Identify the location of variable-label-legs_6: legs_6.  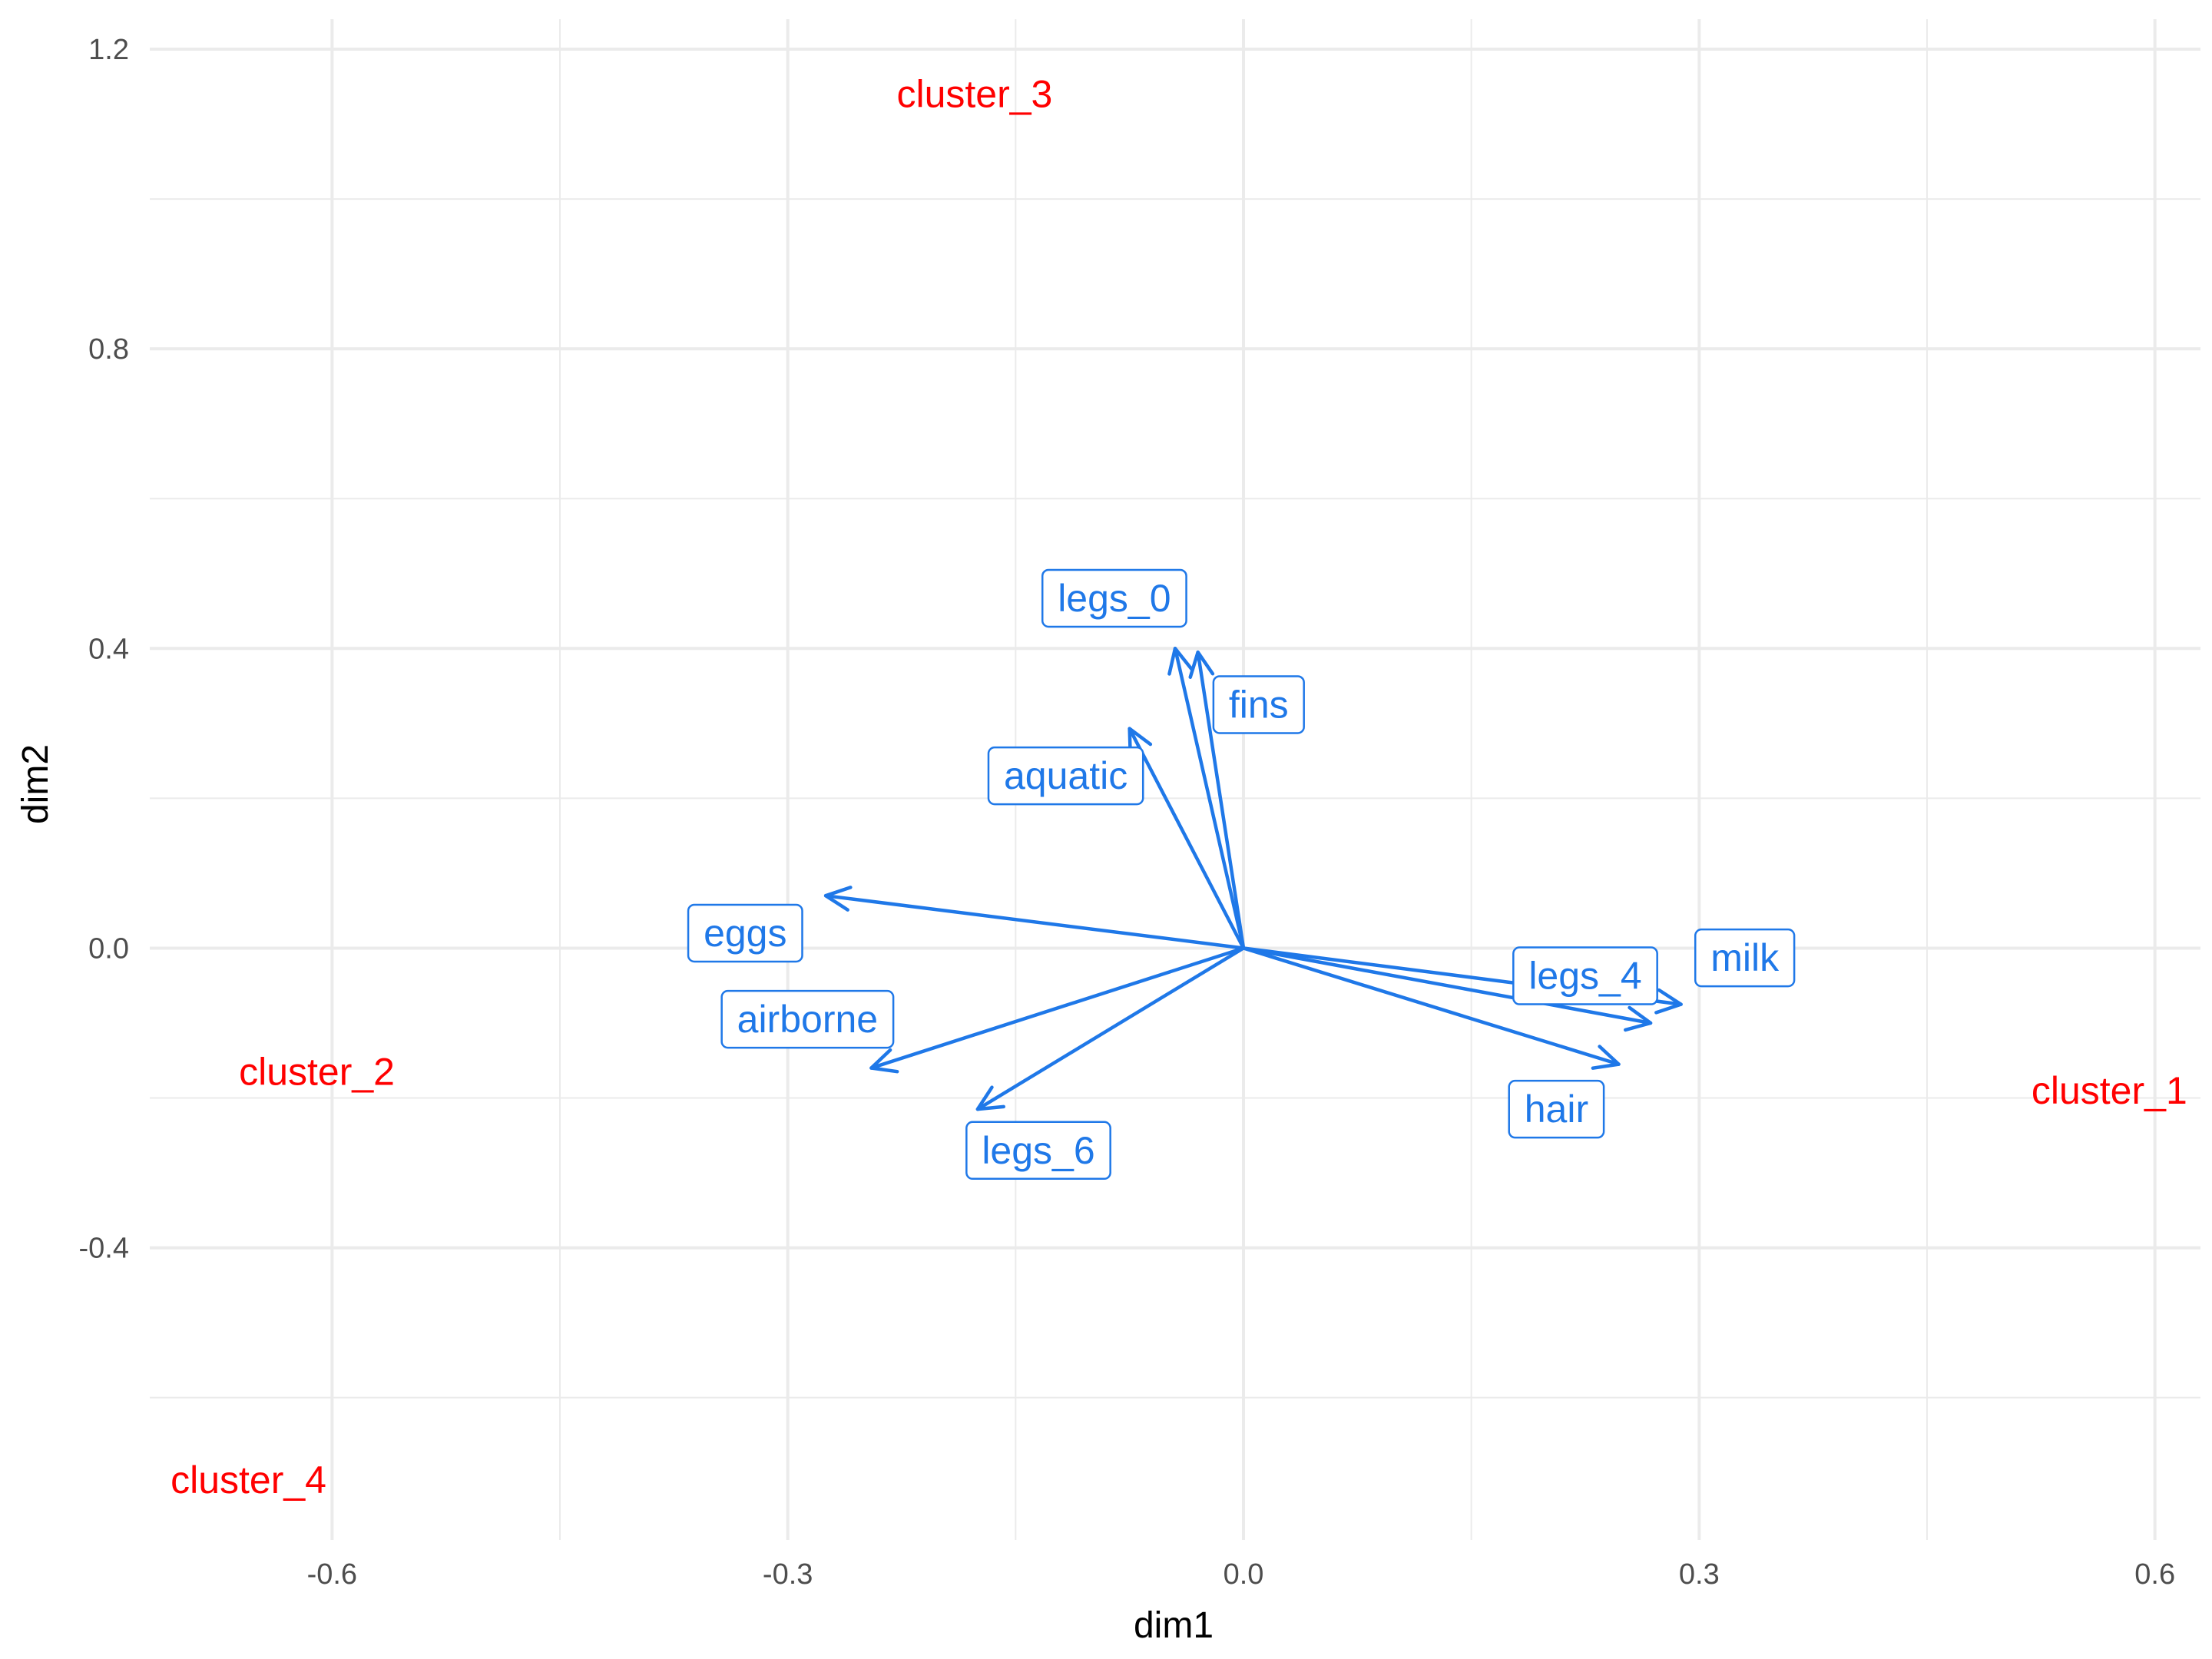
(1038, 1151).